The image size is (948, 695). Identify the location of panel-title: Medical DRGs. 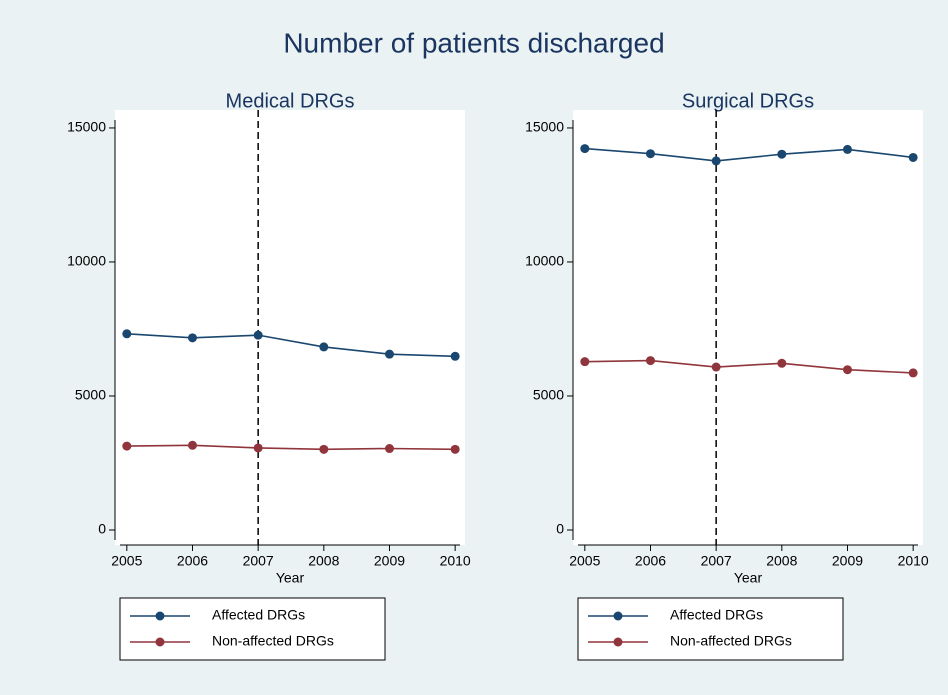
(290, 101).